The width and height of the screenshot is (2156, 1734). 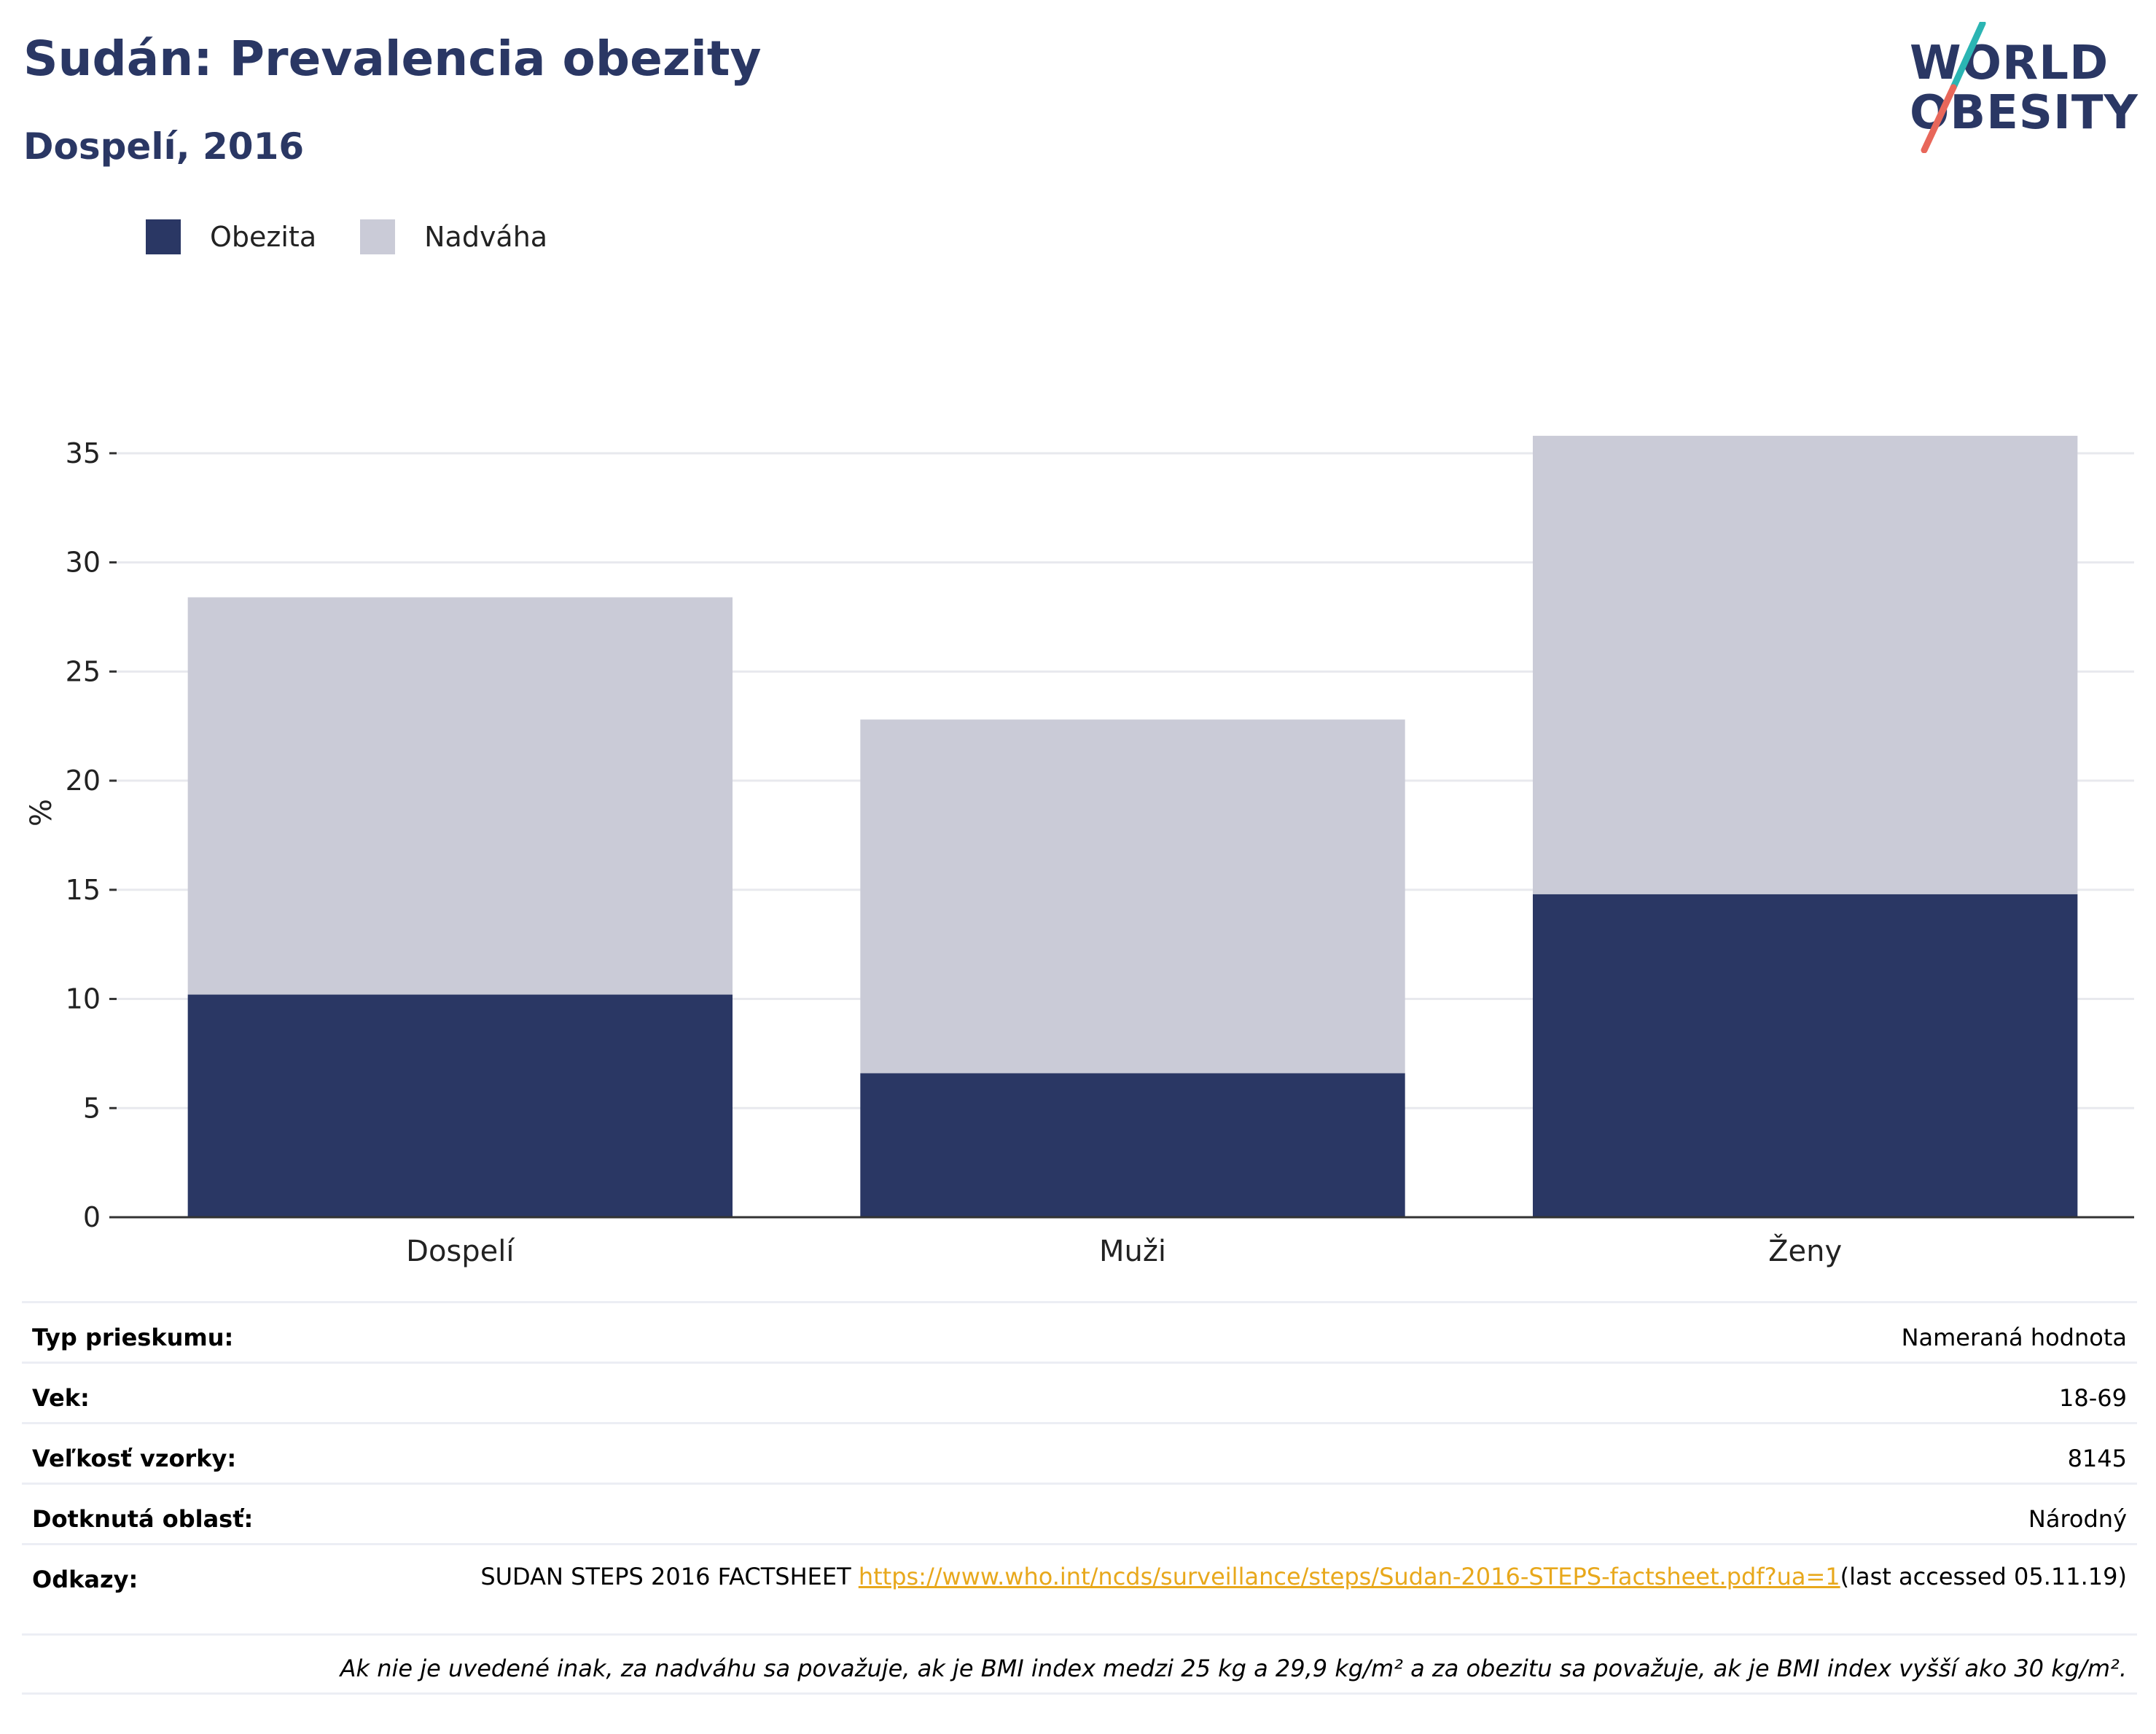 I want to click on chart-title: Sudán: Prevalencia obezity, so click(x=392, y=59).